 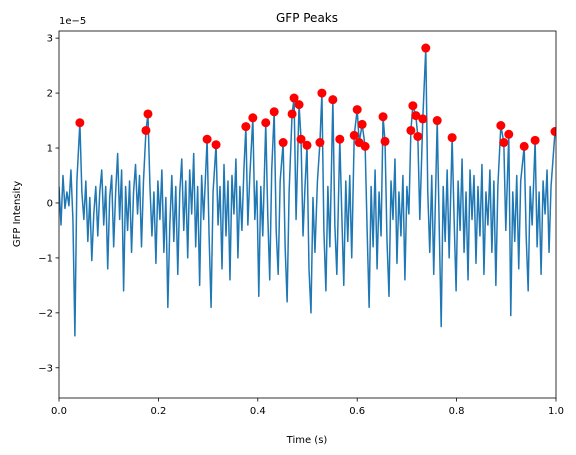 I want to click on x-tick-label: 0.6, so click(x=357, y=411).